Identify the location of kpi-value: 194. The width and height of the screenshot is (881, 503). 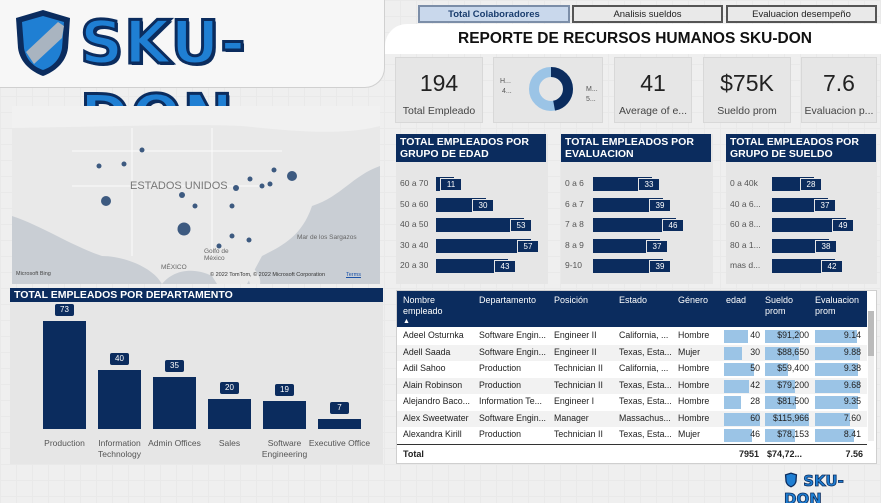
(439, 83).